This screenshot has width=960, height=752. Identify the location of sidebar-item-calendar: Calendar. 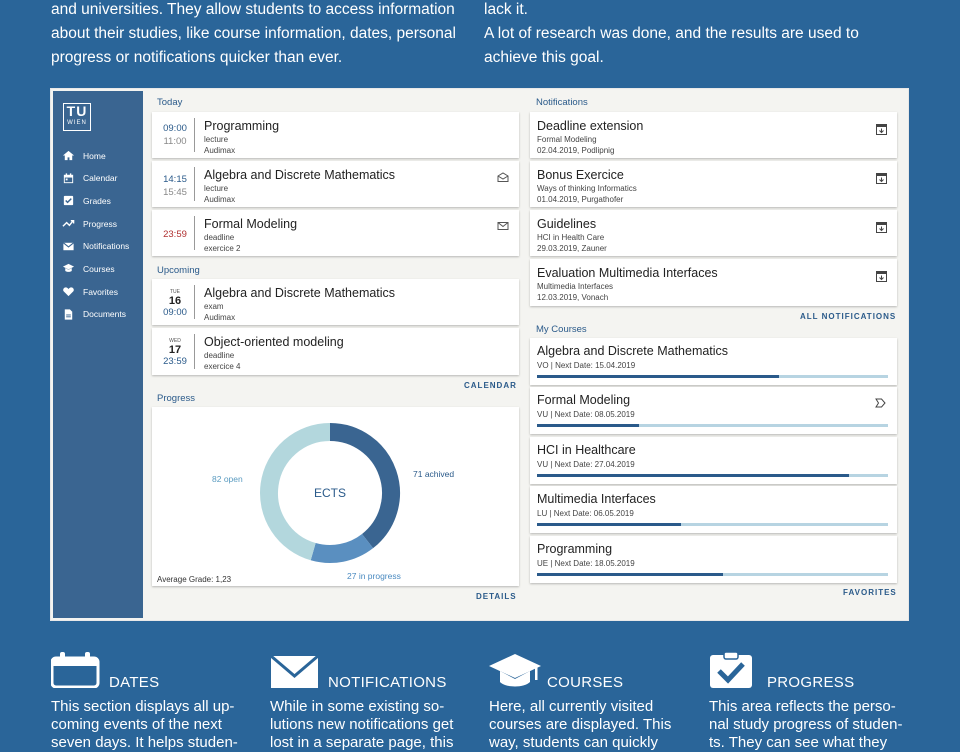
(98, 179).